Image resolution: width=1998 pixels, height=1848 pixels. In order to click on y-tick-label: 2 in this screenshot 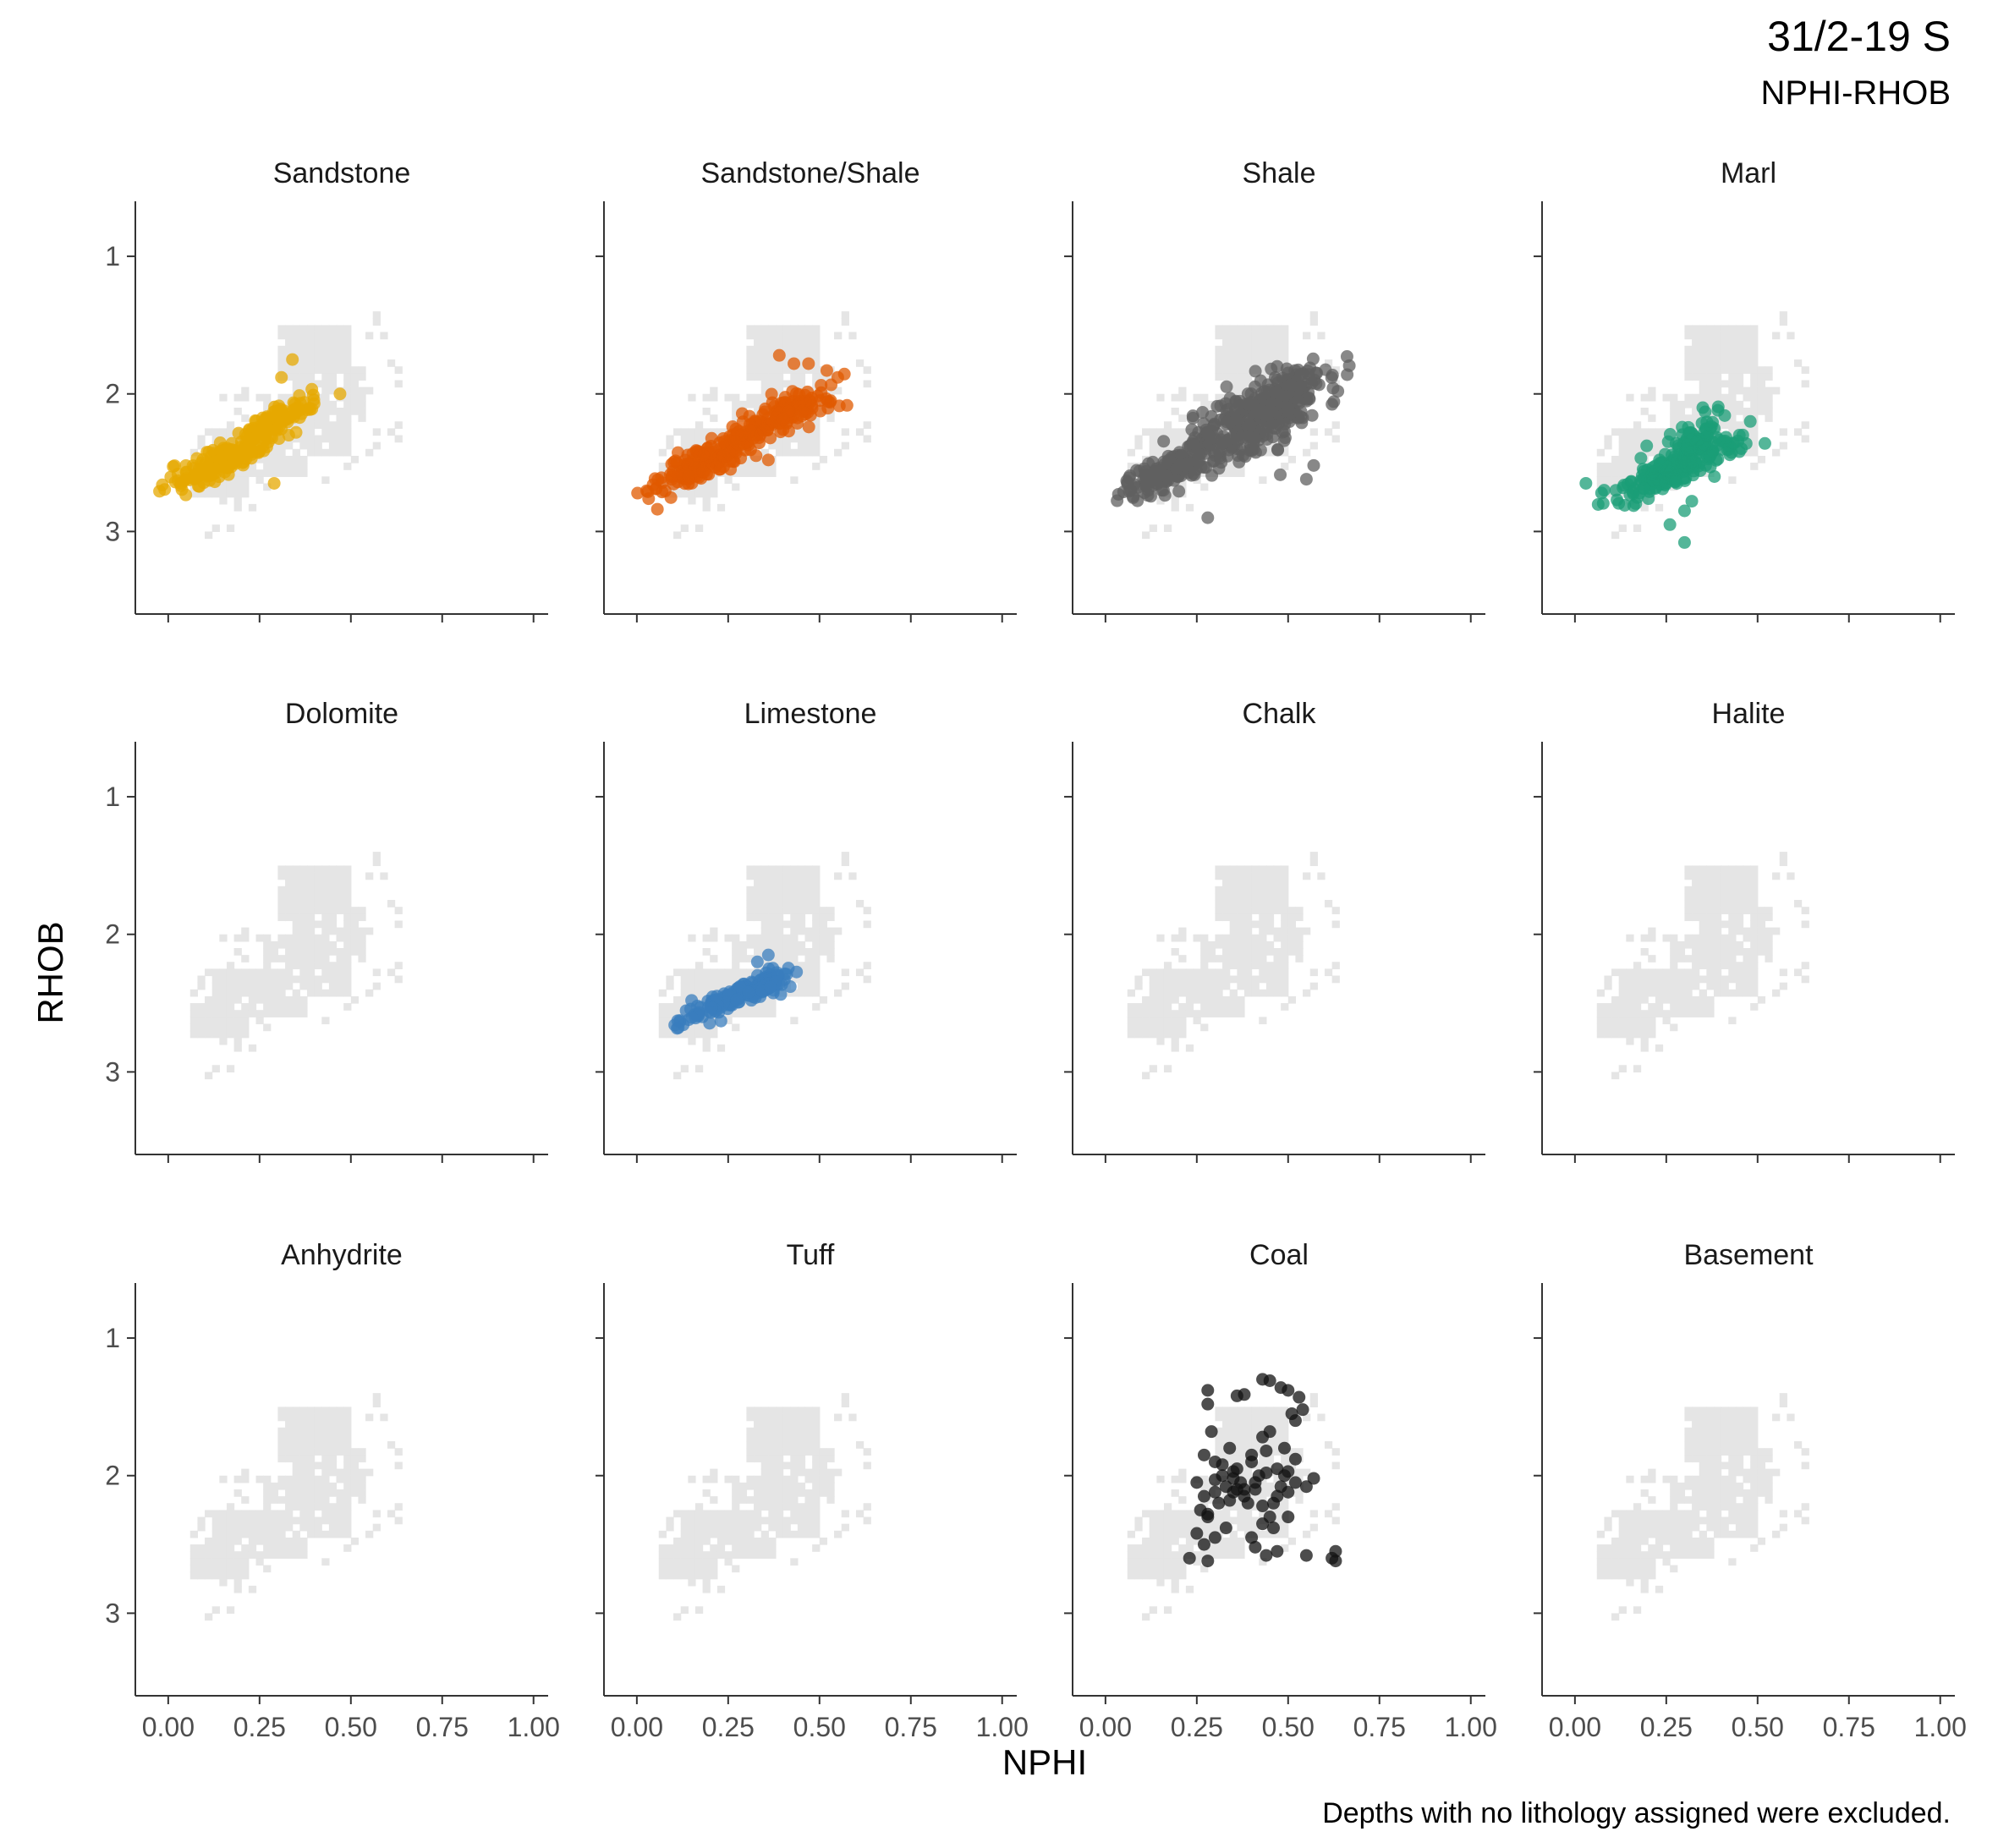, I will do `click(112, 394)`.